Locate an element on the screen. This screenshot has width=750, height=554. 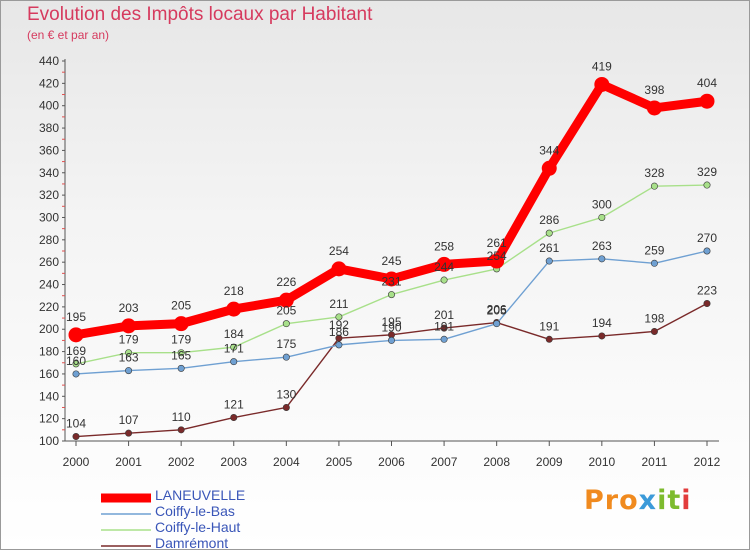
y-tick-label: 360 is located at coordinates (49, 150).